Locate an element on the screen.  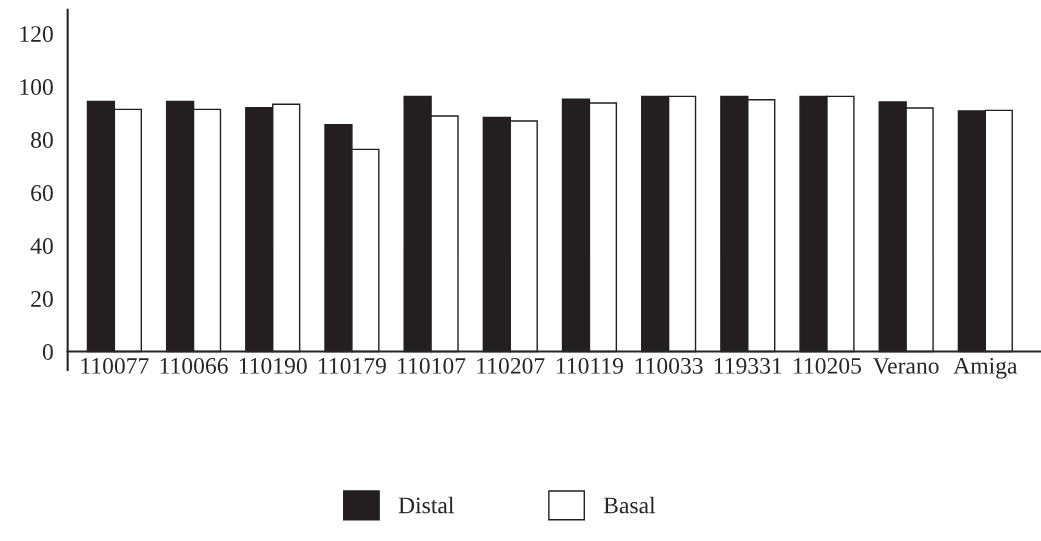
legend-label: Basal is located at coordinates (629, 505).